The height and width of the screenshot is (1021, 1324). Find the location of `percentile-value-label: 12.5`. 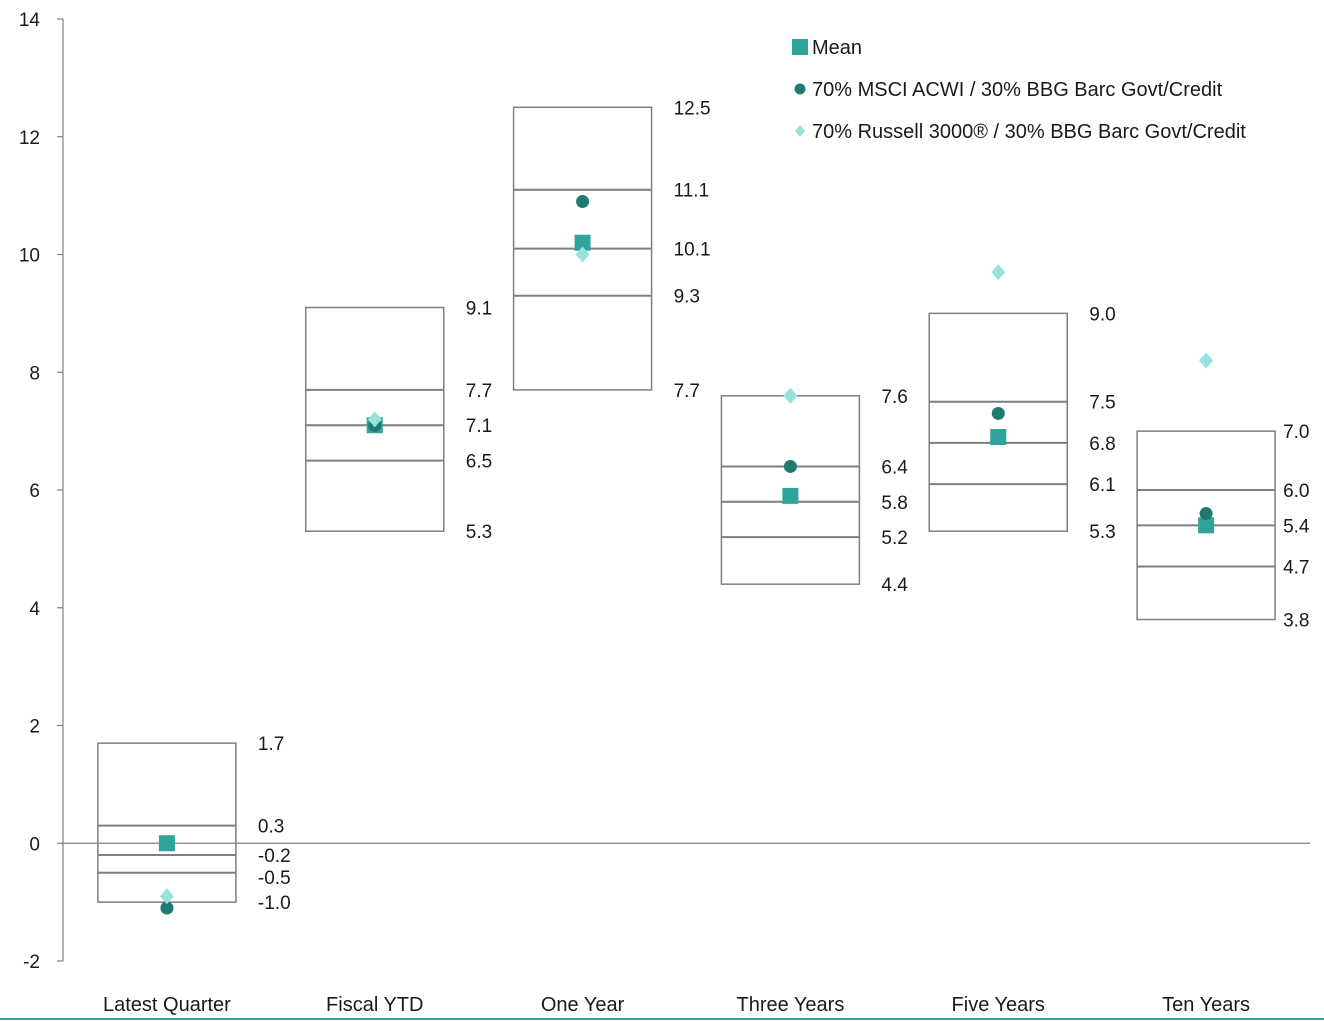

percentile-value-label: 12.5 is located at coordinates (692, 108).